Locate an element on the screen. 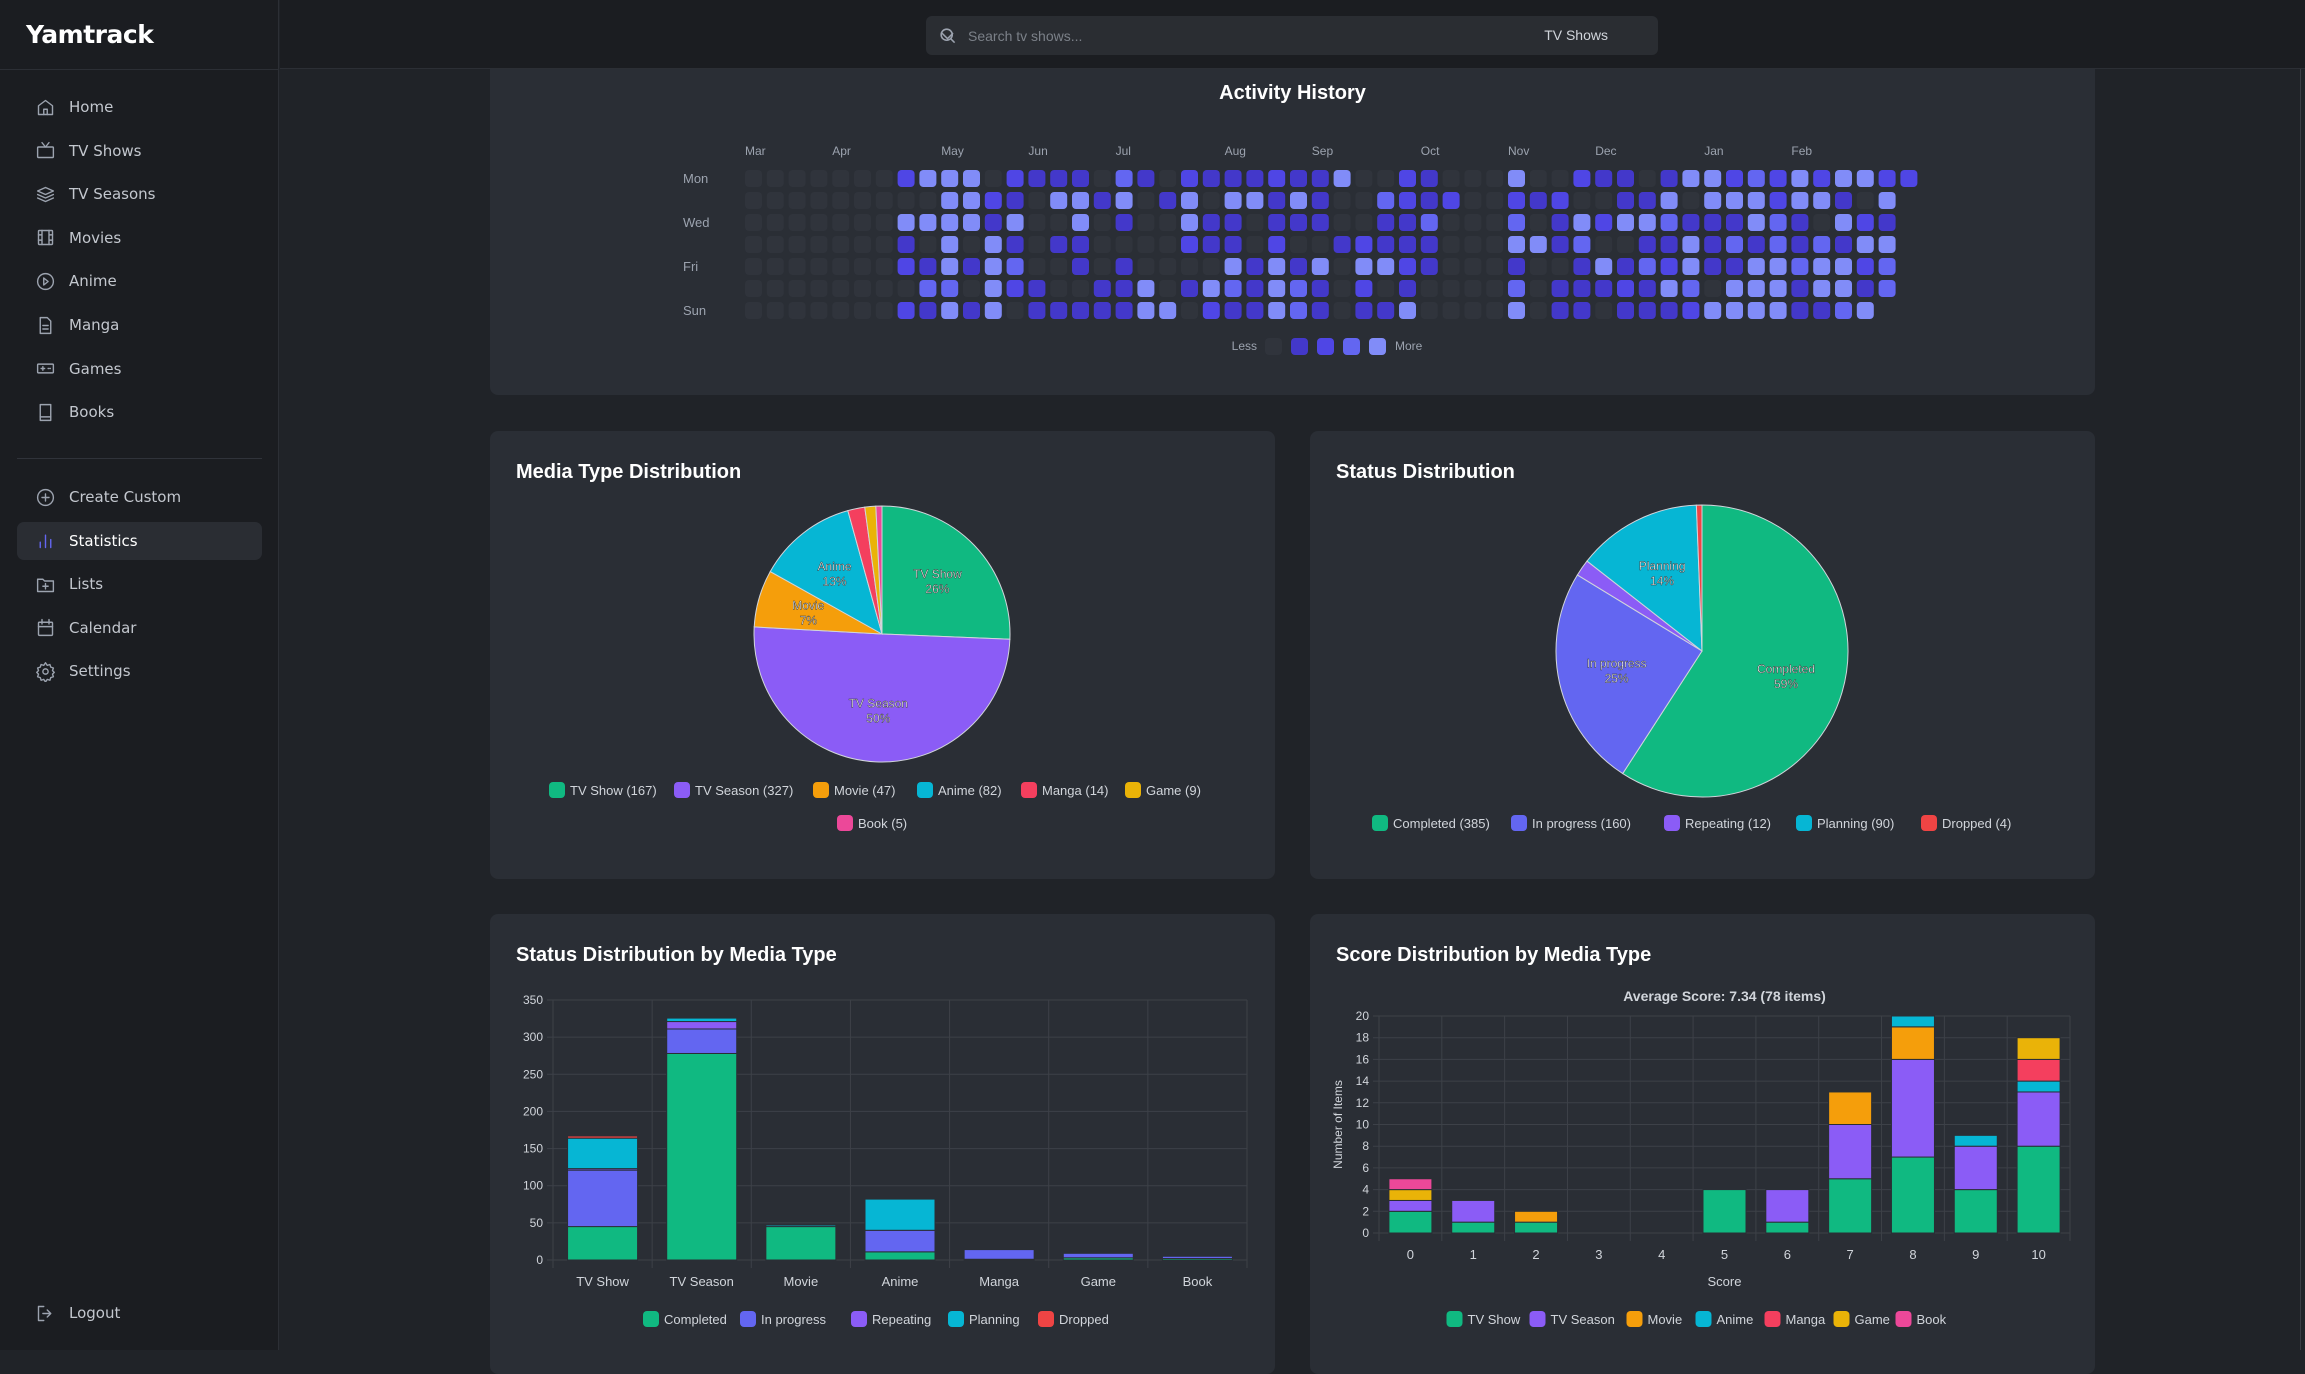 The height and width of the screenshot is (1374, 2305). media-type-select: TV Shows is located at coordinates (1576, 35).